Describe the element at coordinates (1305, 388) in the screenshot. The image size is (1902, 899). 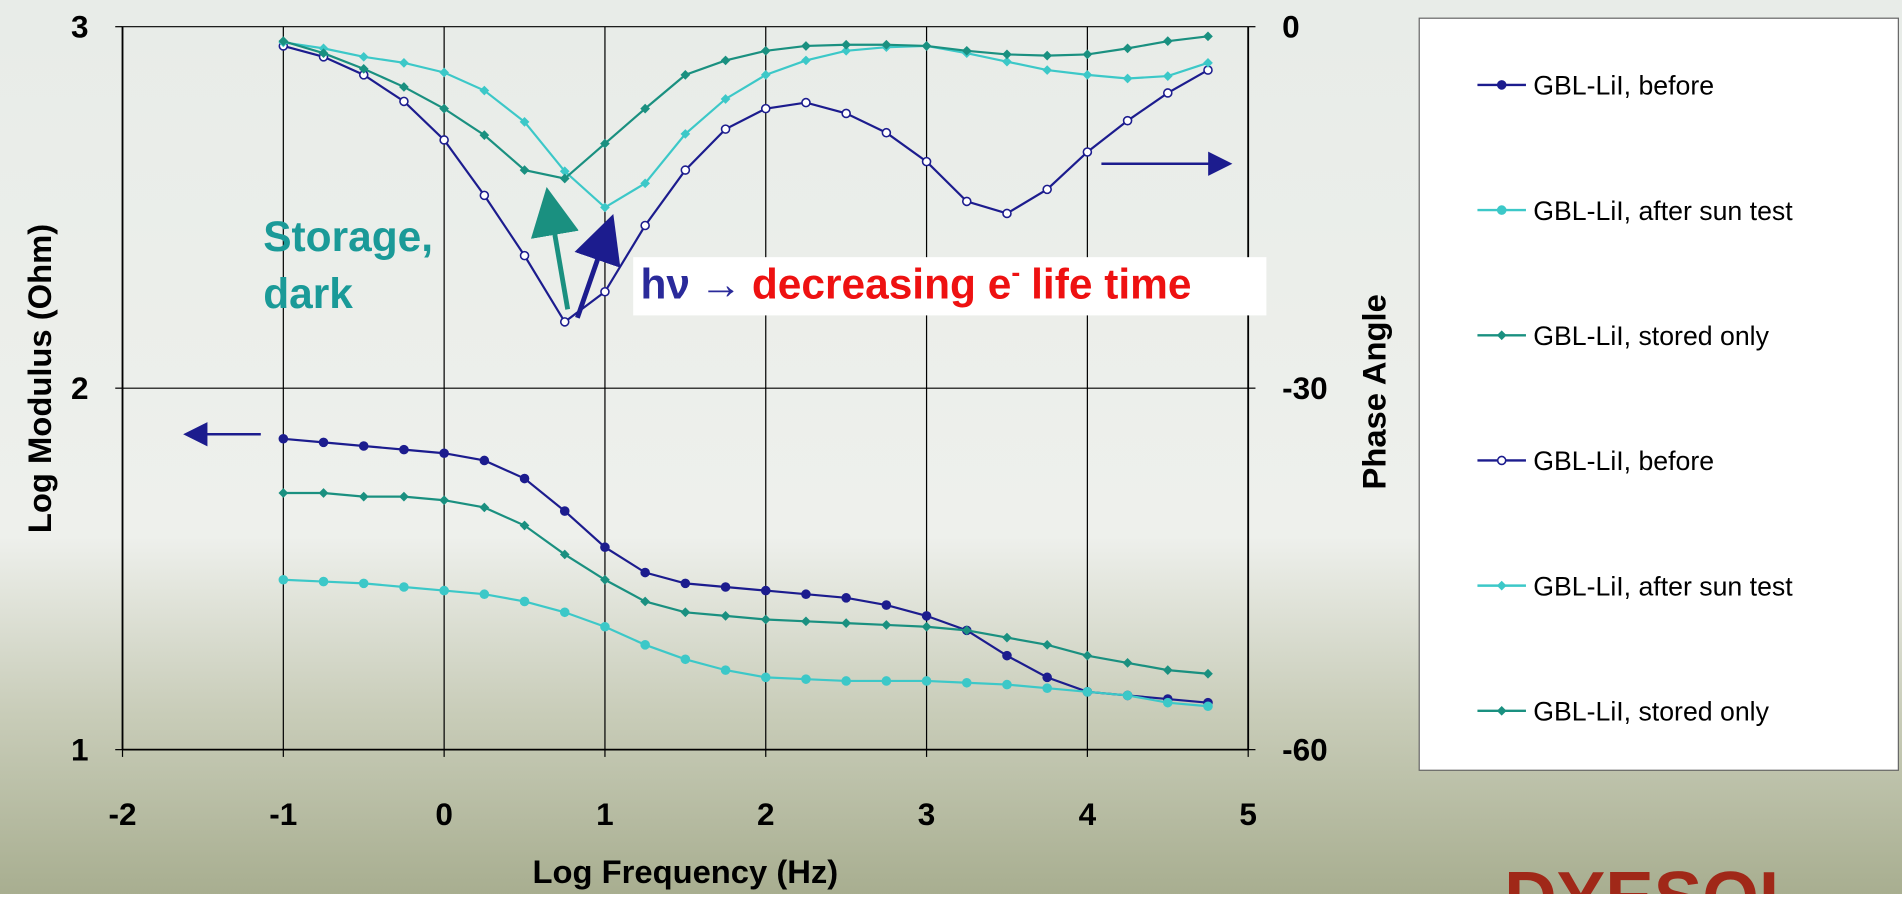
I see `y2-tick-label: -30` at that location.